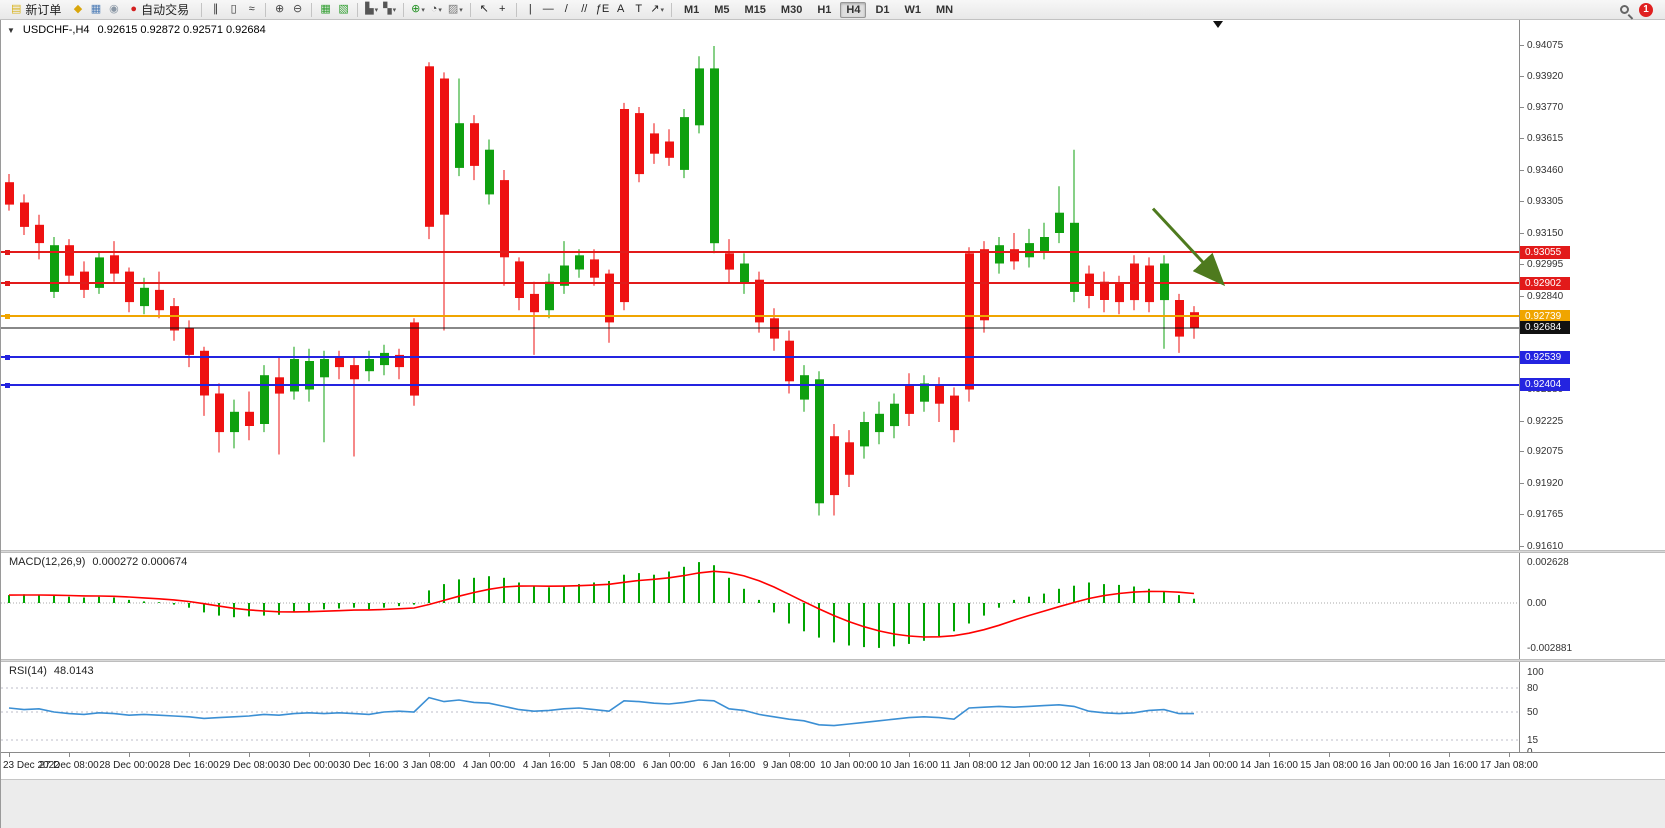 The image size is (1665, 828). What do you see at coordinates (1209, 765) in the screenshot?
I see `time-label: 14 Jan 00:00` at bounding box center [1209, 765].